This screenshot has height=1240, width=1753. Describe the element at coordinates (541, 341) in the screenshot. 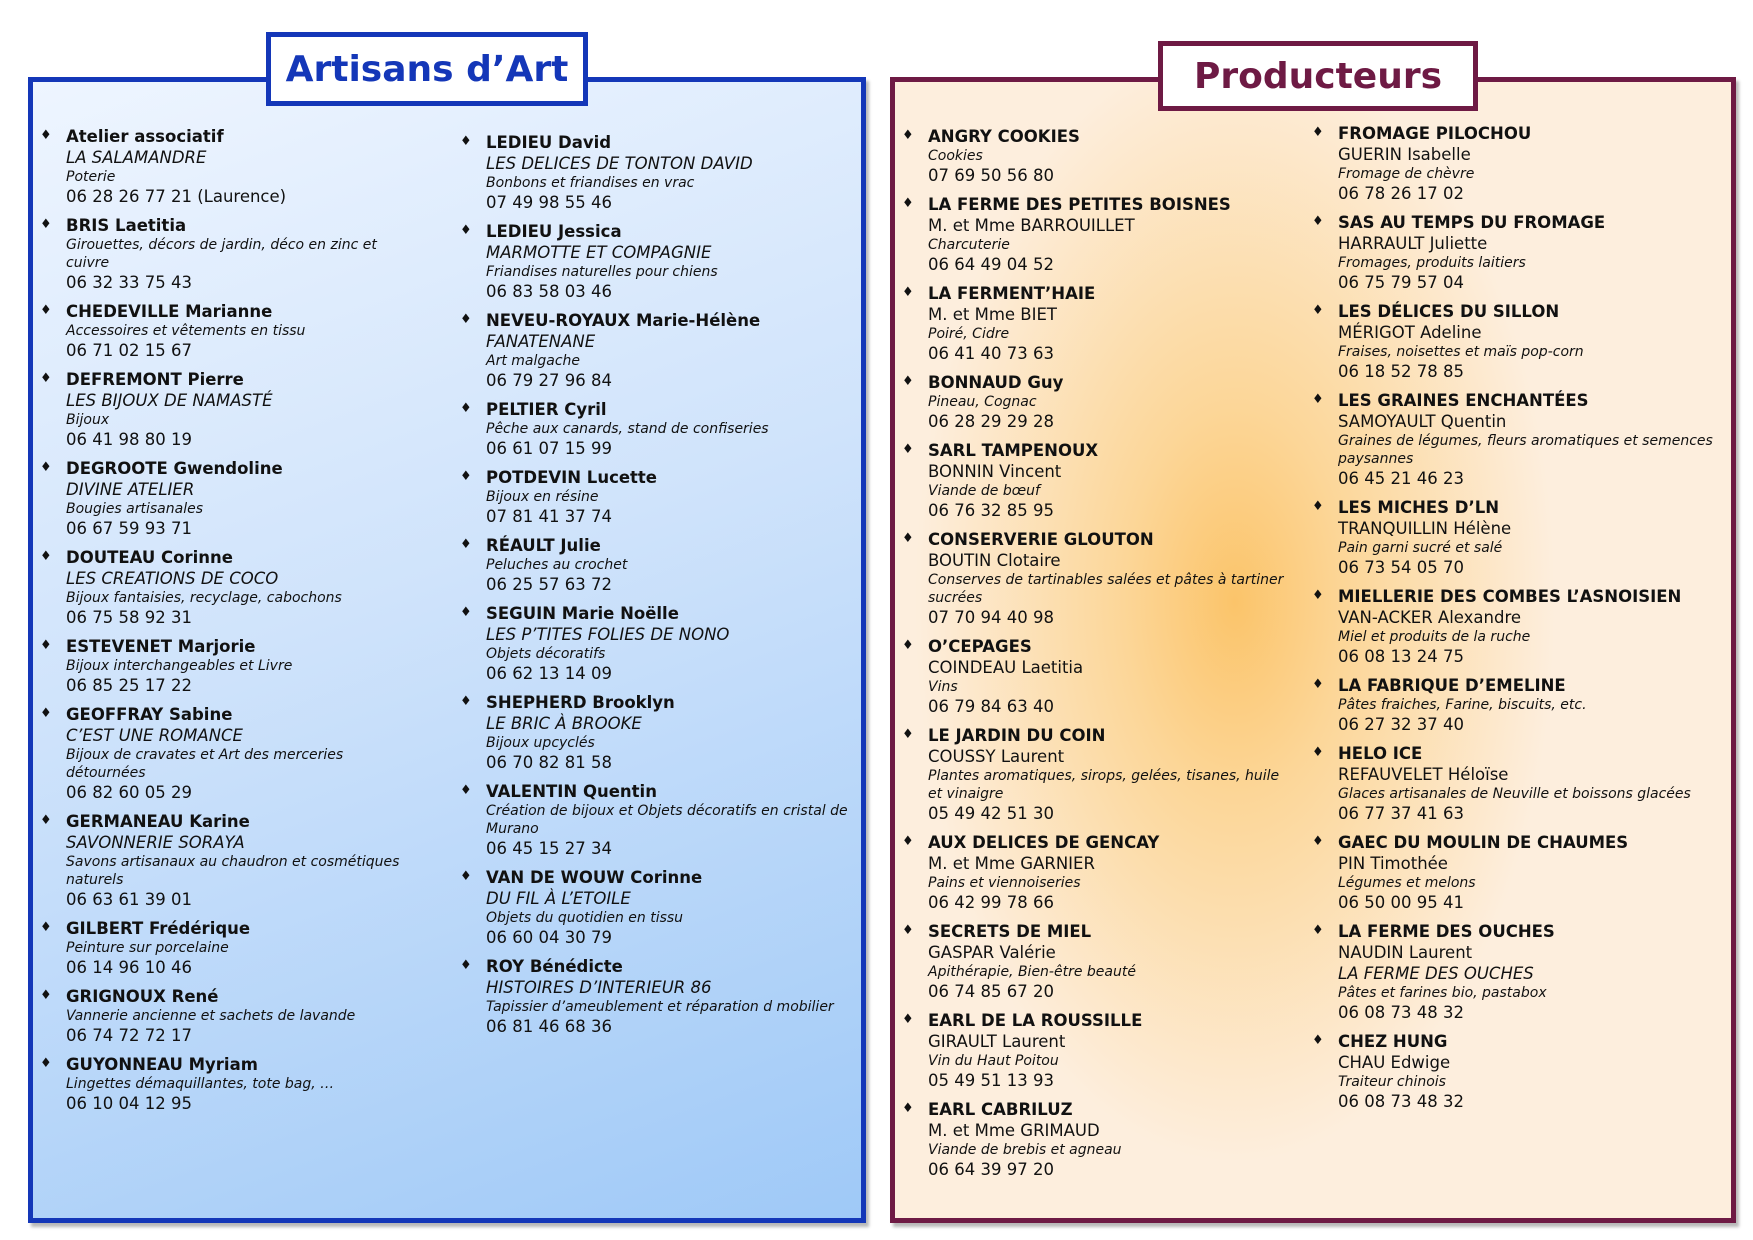

I see `entry-business: FANATENANE` at that location.